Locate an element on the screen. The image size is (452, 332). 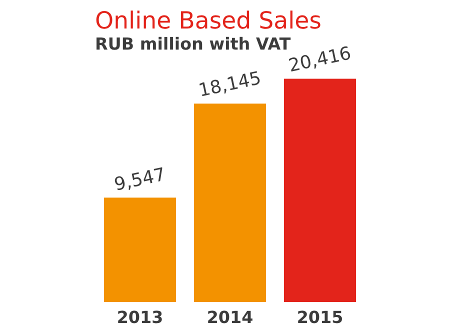
x-tick-label: 2014 is located at coordinates (230, 317).